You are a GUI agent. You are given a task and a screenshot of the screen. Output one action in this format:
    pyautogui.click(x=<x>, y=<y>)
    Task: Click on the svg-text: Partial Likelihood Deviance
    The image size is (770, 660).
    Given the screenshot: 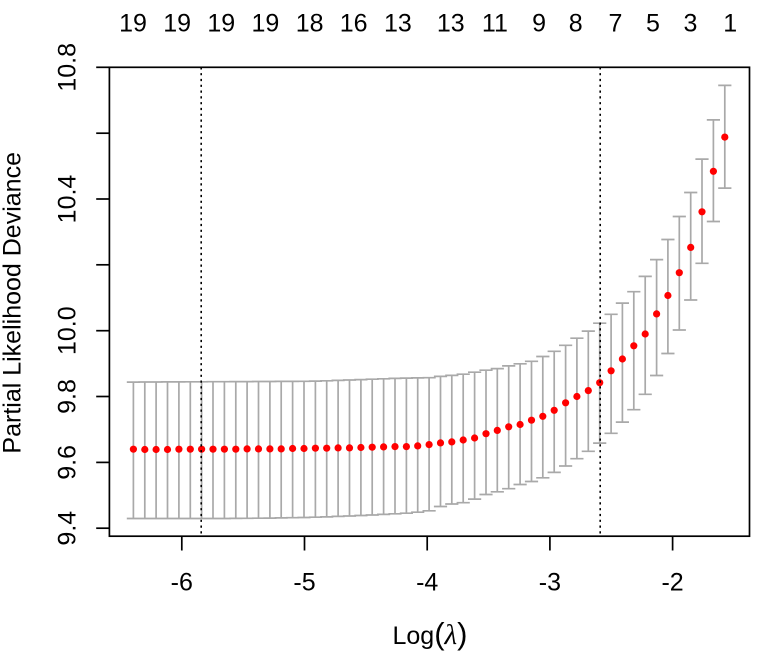 What is the action you would take?
    pyautogui.click(x=13, y=303)
    